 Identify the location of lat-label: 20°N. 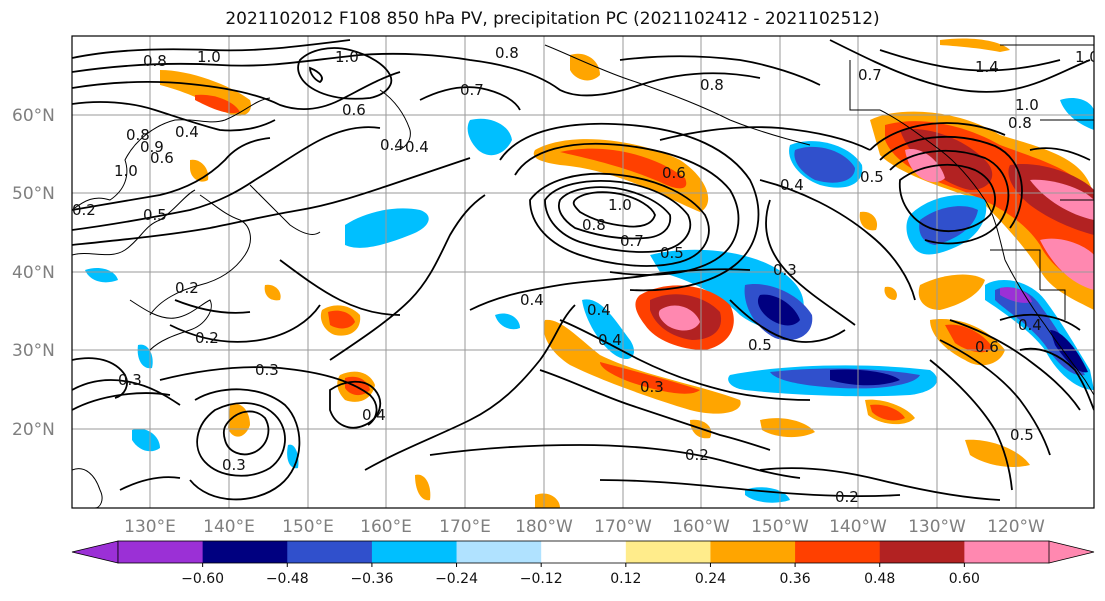
(33, 430).